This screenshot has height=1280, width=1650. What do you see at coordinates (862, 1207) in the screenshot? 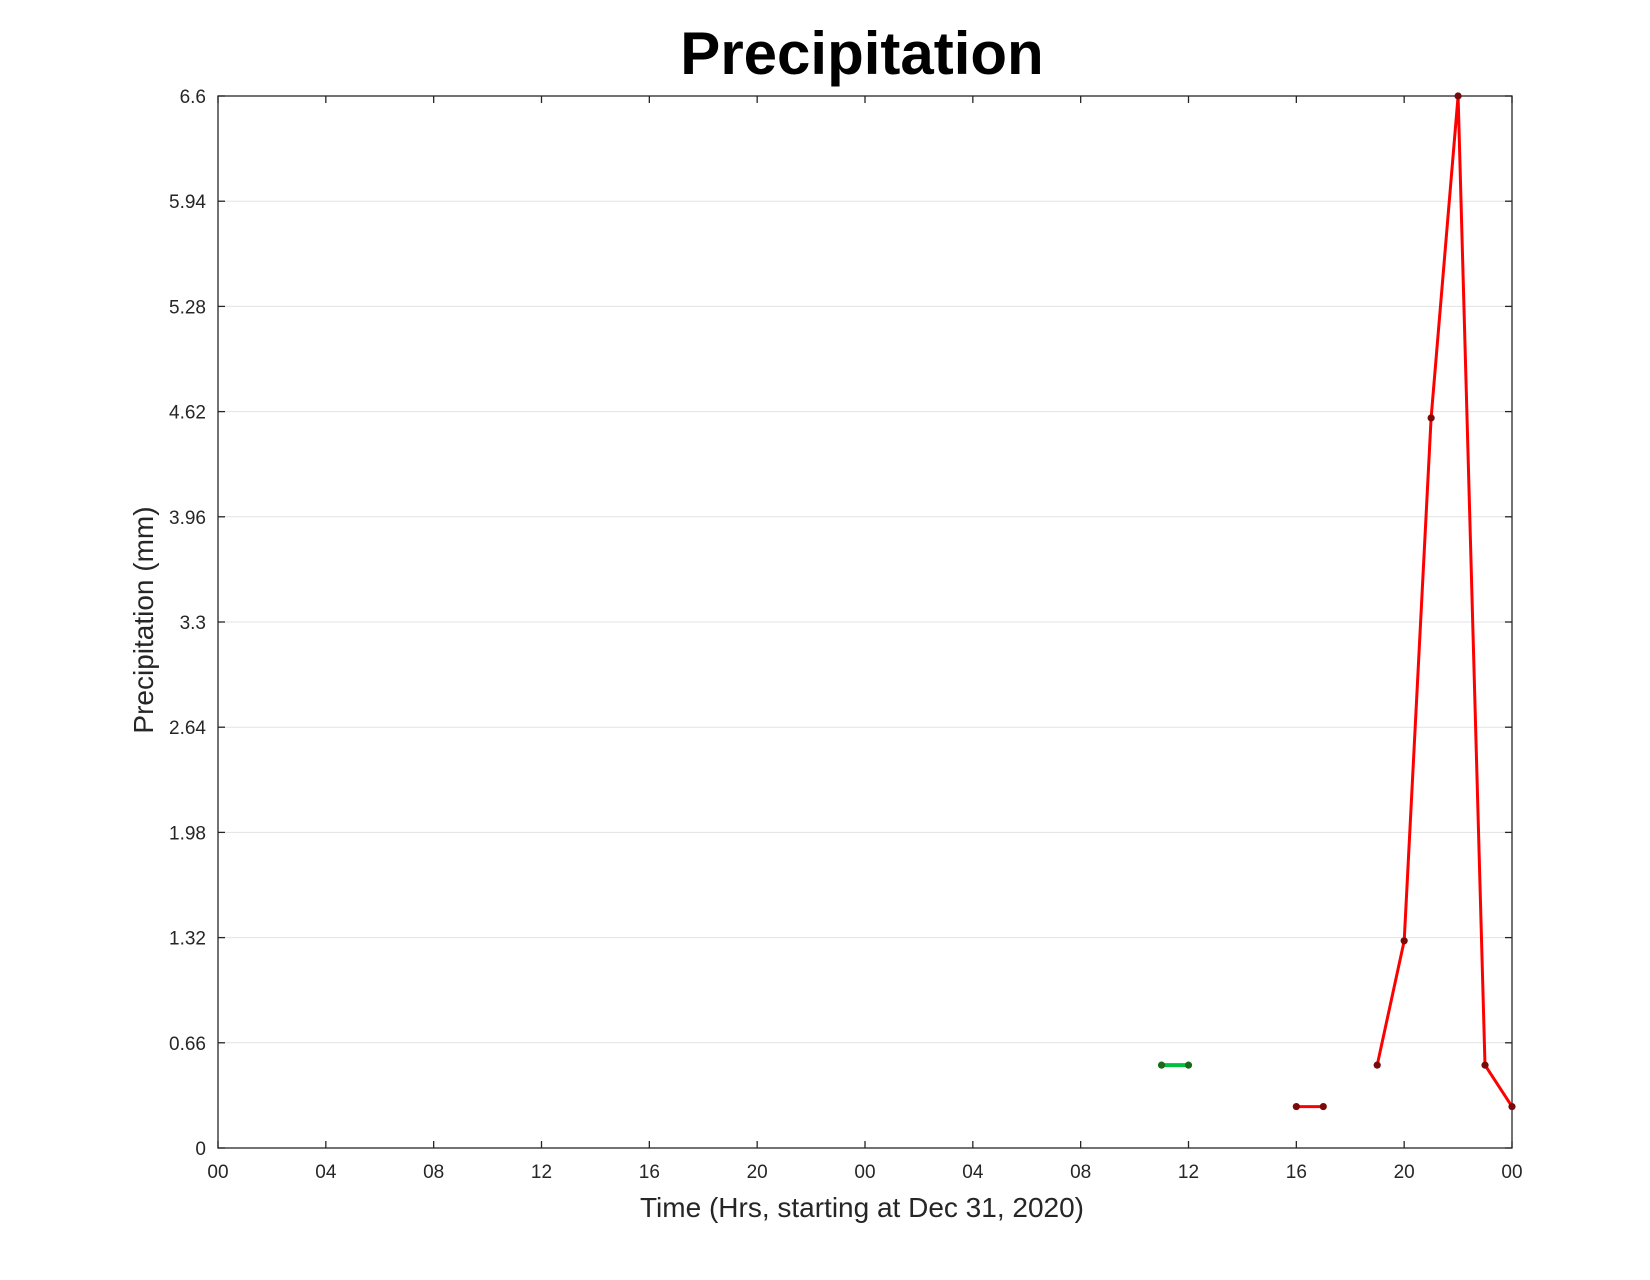
I see `x-axis-label: Time (Hrs, starting at Dec 31, 2020)` at bounding box center [862, 1207].